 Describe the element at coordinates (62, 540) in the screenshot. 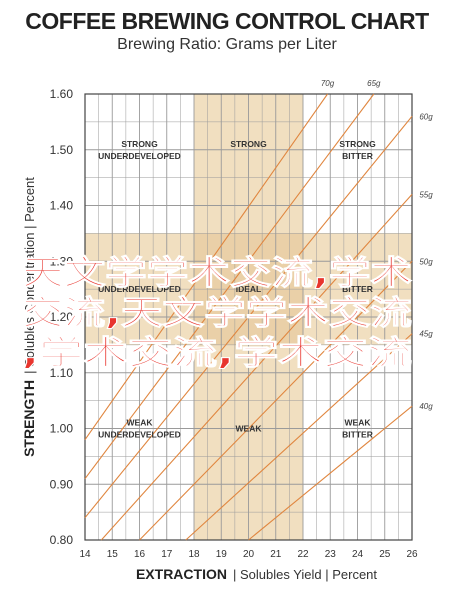

I see `y-tick-label: 0.80` at that location.